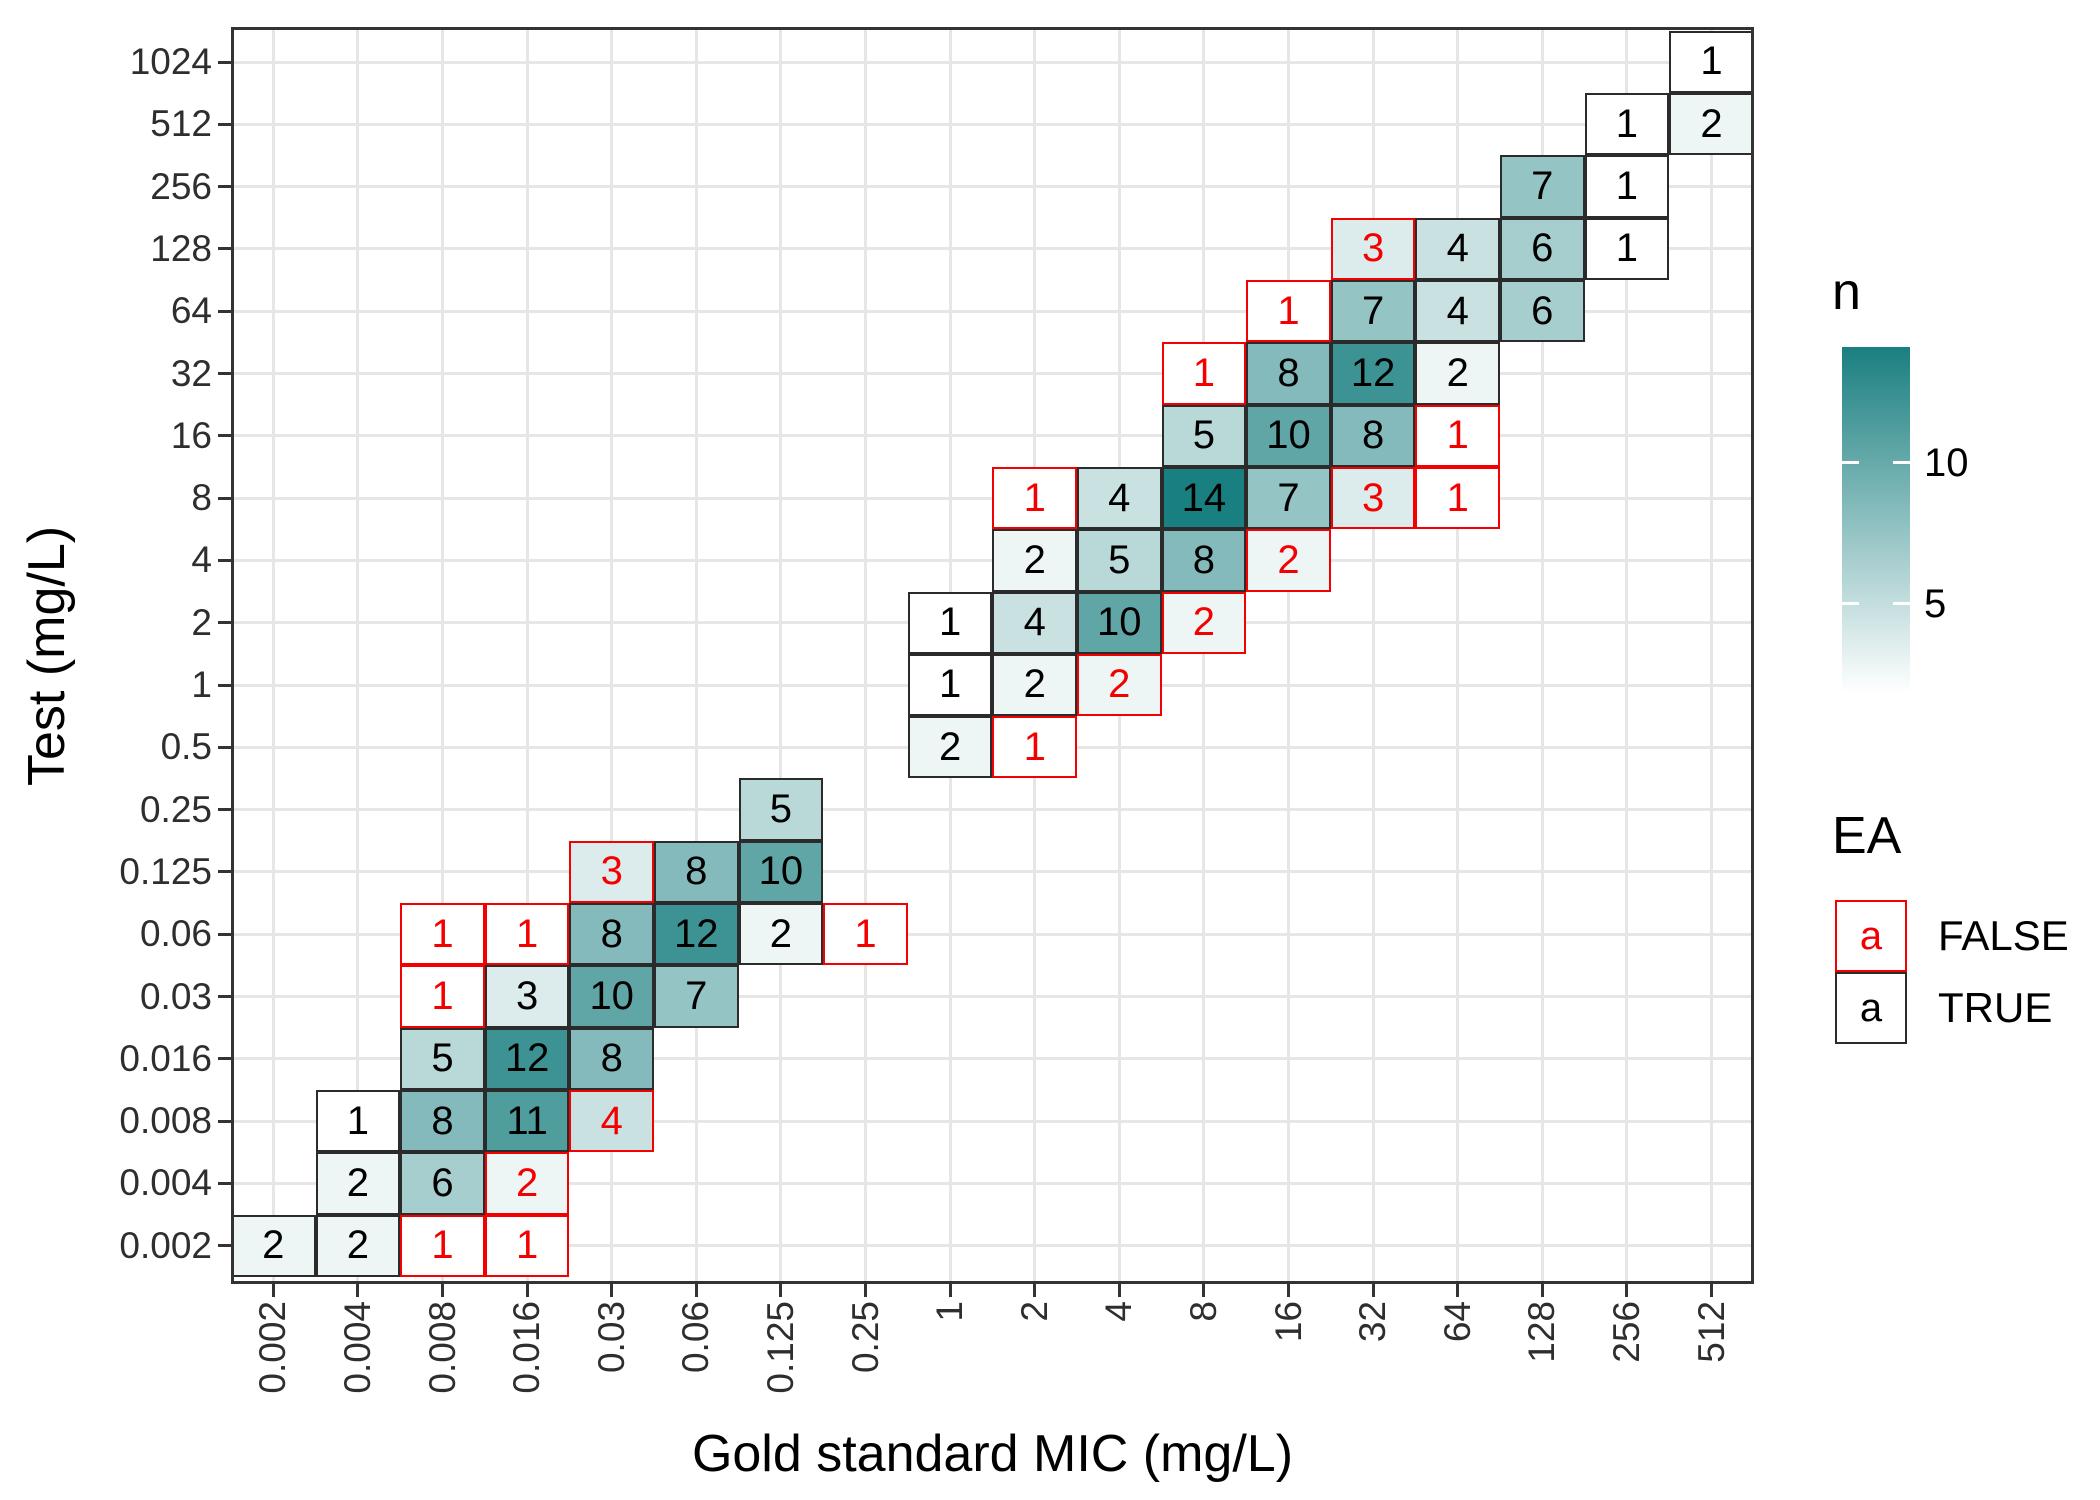 The height and width of the screenshot is (1500, 2100). Describe the element at coordinates (1876, 520) in the screenshot. I see `fill-legend-gradient-bar` at that location.